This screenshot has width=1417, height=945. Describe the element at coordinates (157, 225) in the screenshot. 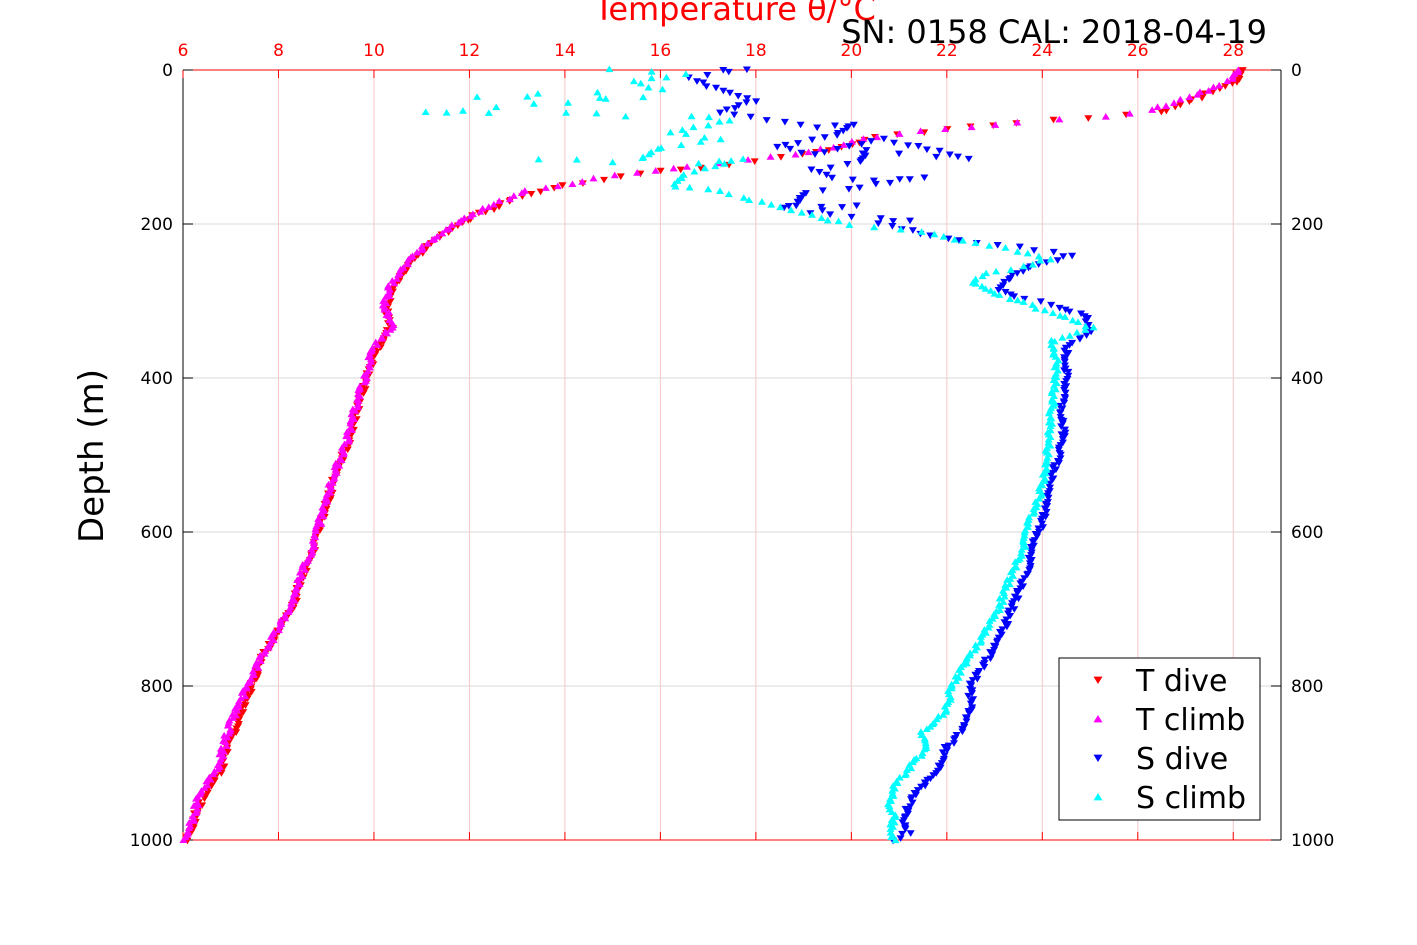

I see `y-tick-label-left: 200` at that location.